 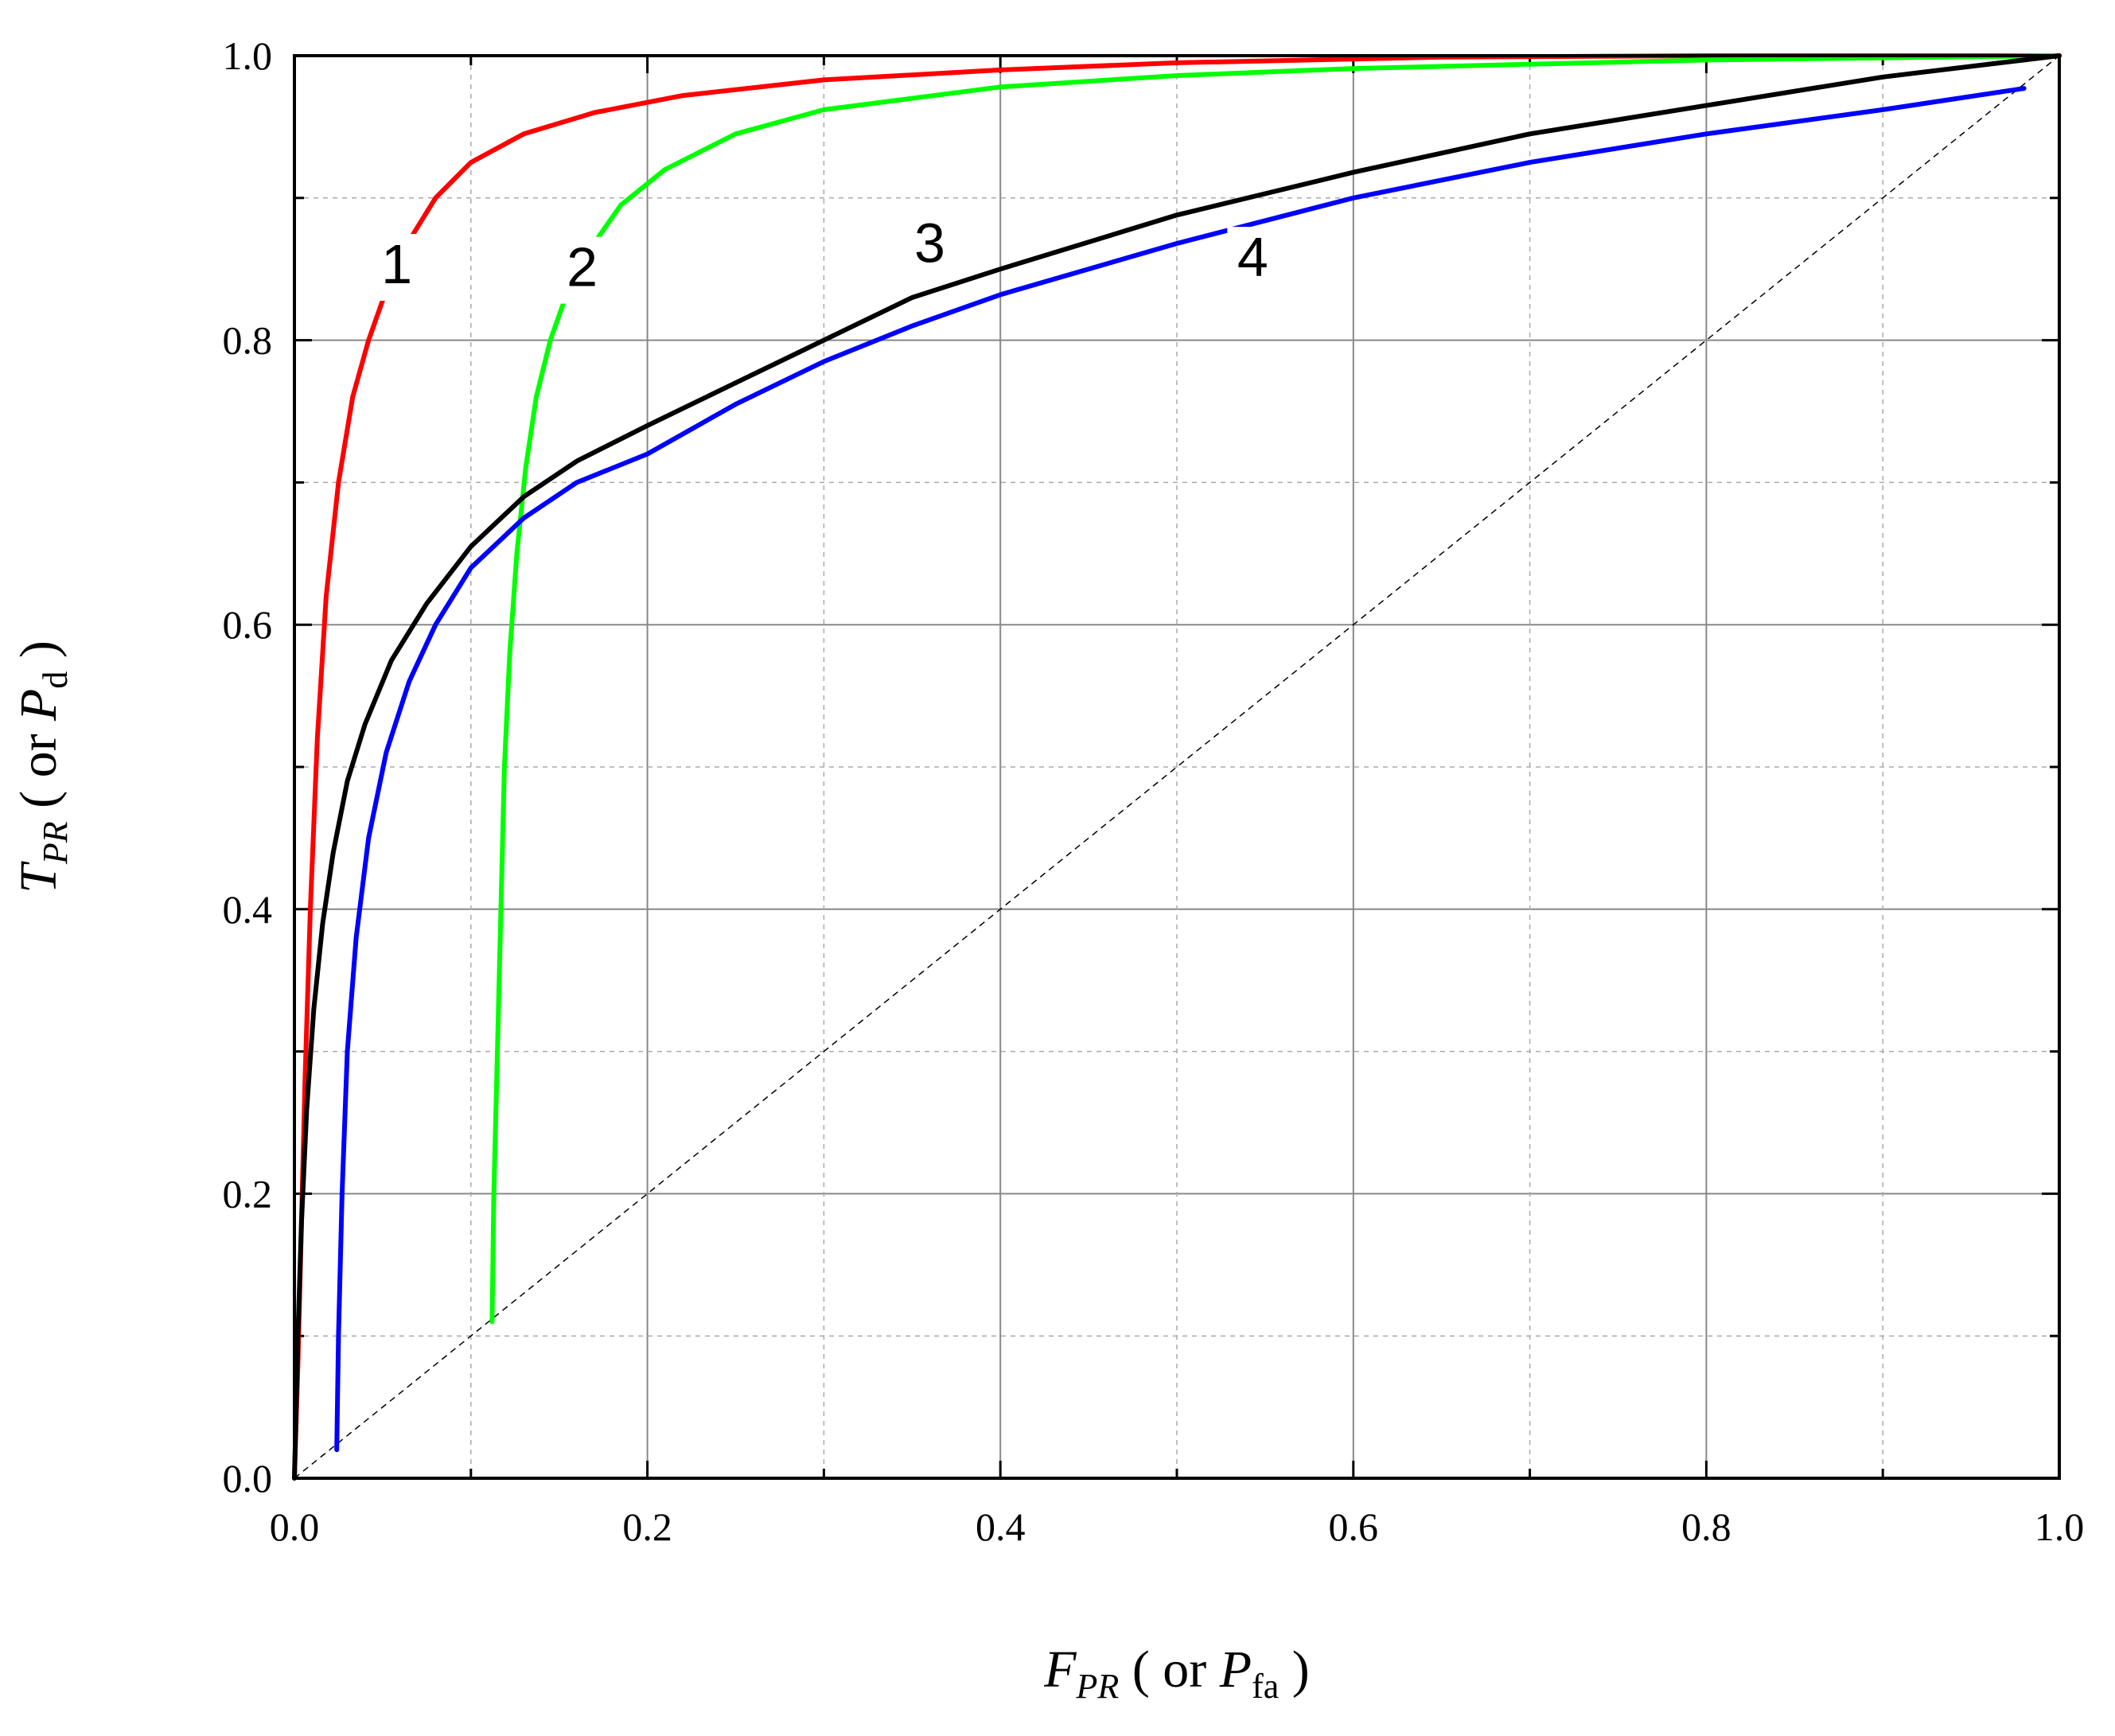 I want to click on y-tick-label: 0.8, so click(x=248, y=340).